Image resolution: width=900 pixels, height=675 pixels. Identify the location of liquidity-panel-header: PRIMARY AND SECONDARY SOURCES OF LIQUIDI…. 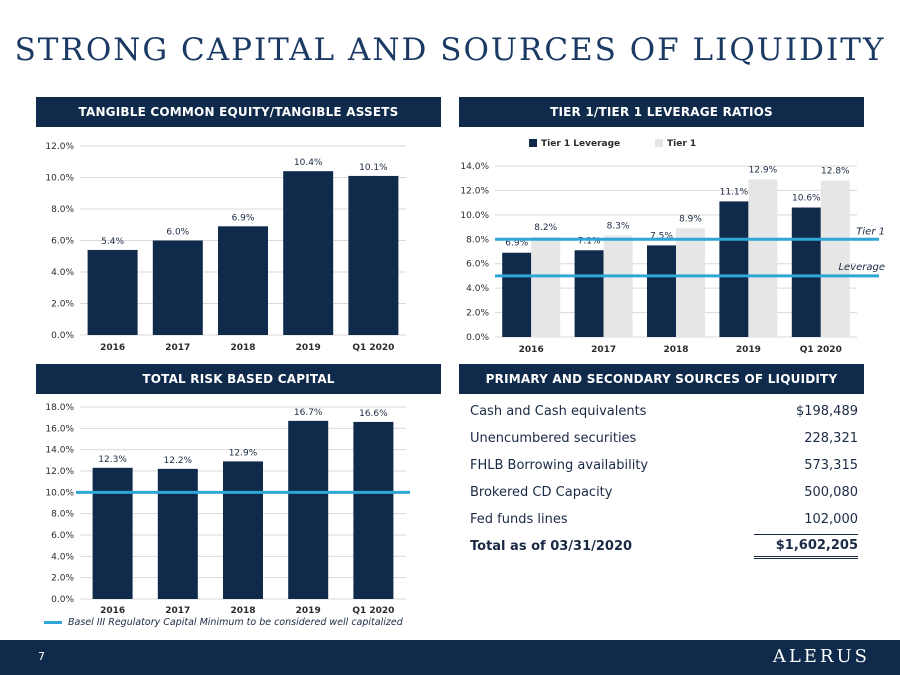
(661, 379).